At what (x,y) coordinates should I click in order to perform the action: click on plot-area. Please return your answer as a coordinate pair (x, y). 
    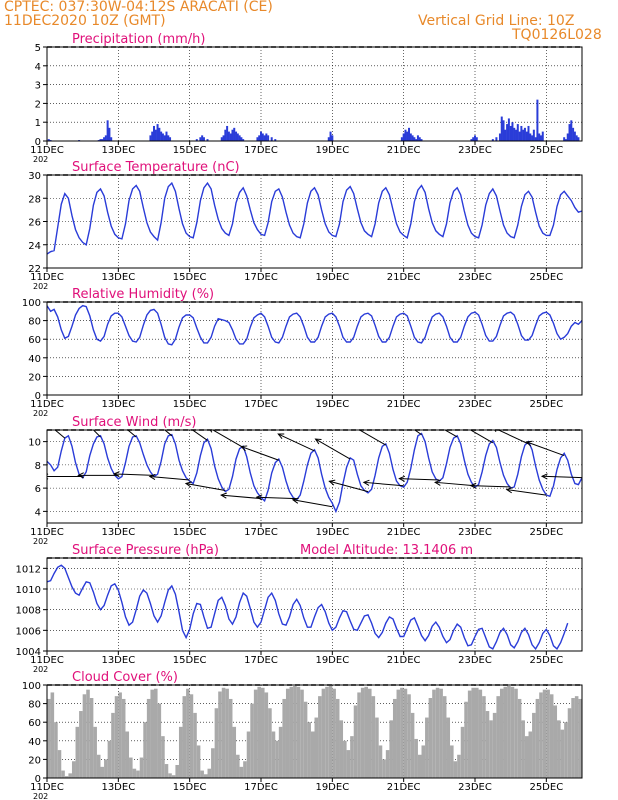
    Looking at the image, I should click on (314, 218).